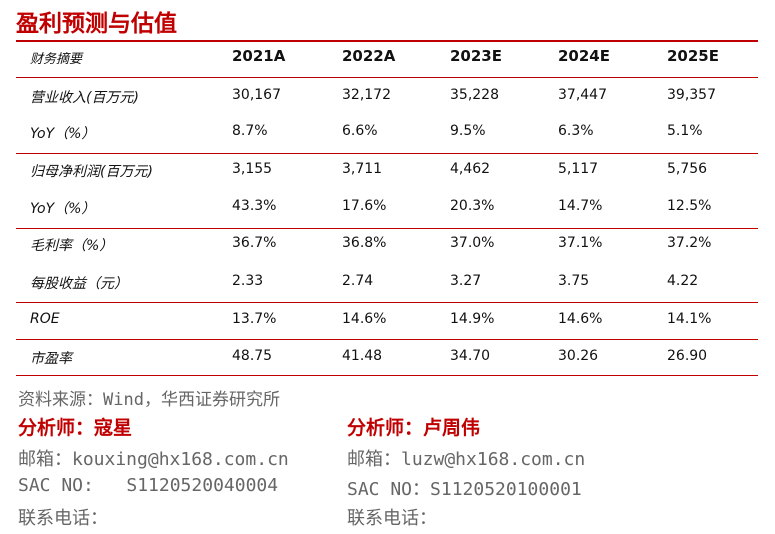 The image size is (775, 534). What do you see at coordinates (693, 56) in the screenshot?
I see `header-cell: 2025E` at bounding box center [693, 56].